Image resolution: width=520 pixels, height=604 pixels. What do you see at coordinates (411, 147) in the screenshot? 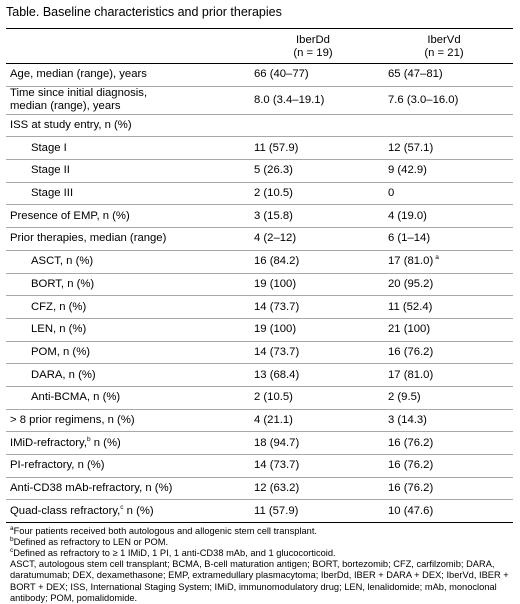
I see `ibervd-value: 12 (57.1)` at bounding box center [411, 147].